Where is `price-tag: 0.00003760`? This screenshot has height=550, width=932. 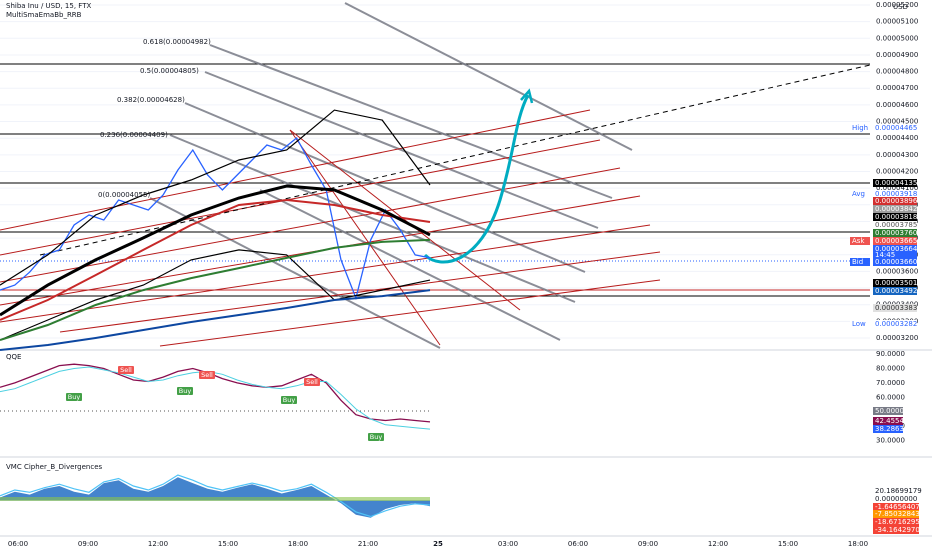
price-tag: 0.00003760 is located at coordinates (896, 233).